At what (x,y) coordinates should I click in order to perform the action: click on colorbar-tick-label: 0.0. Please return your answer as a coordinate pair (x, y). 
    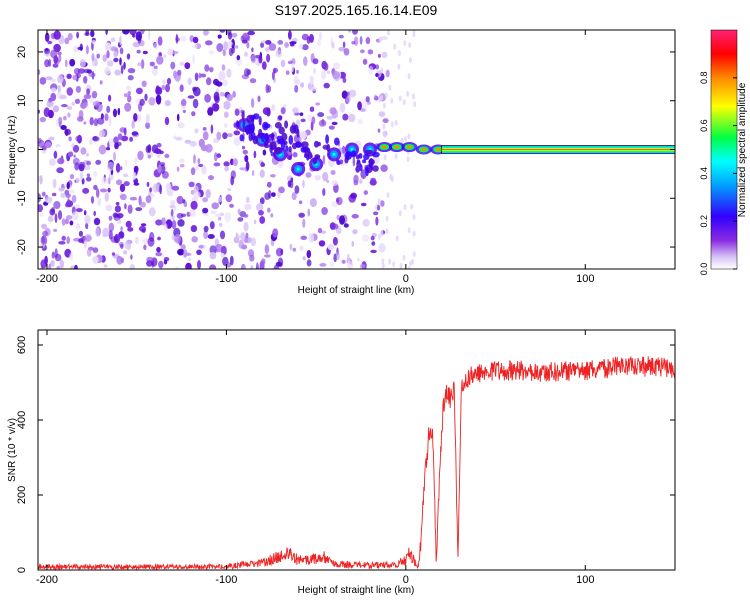
    Looking at the image, I should click on (704, 269).